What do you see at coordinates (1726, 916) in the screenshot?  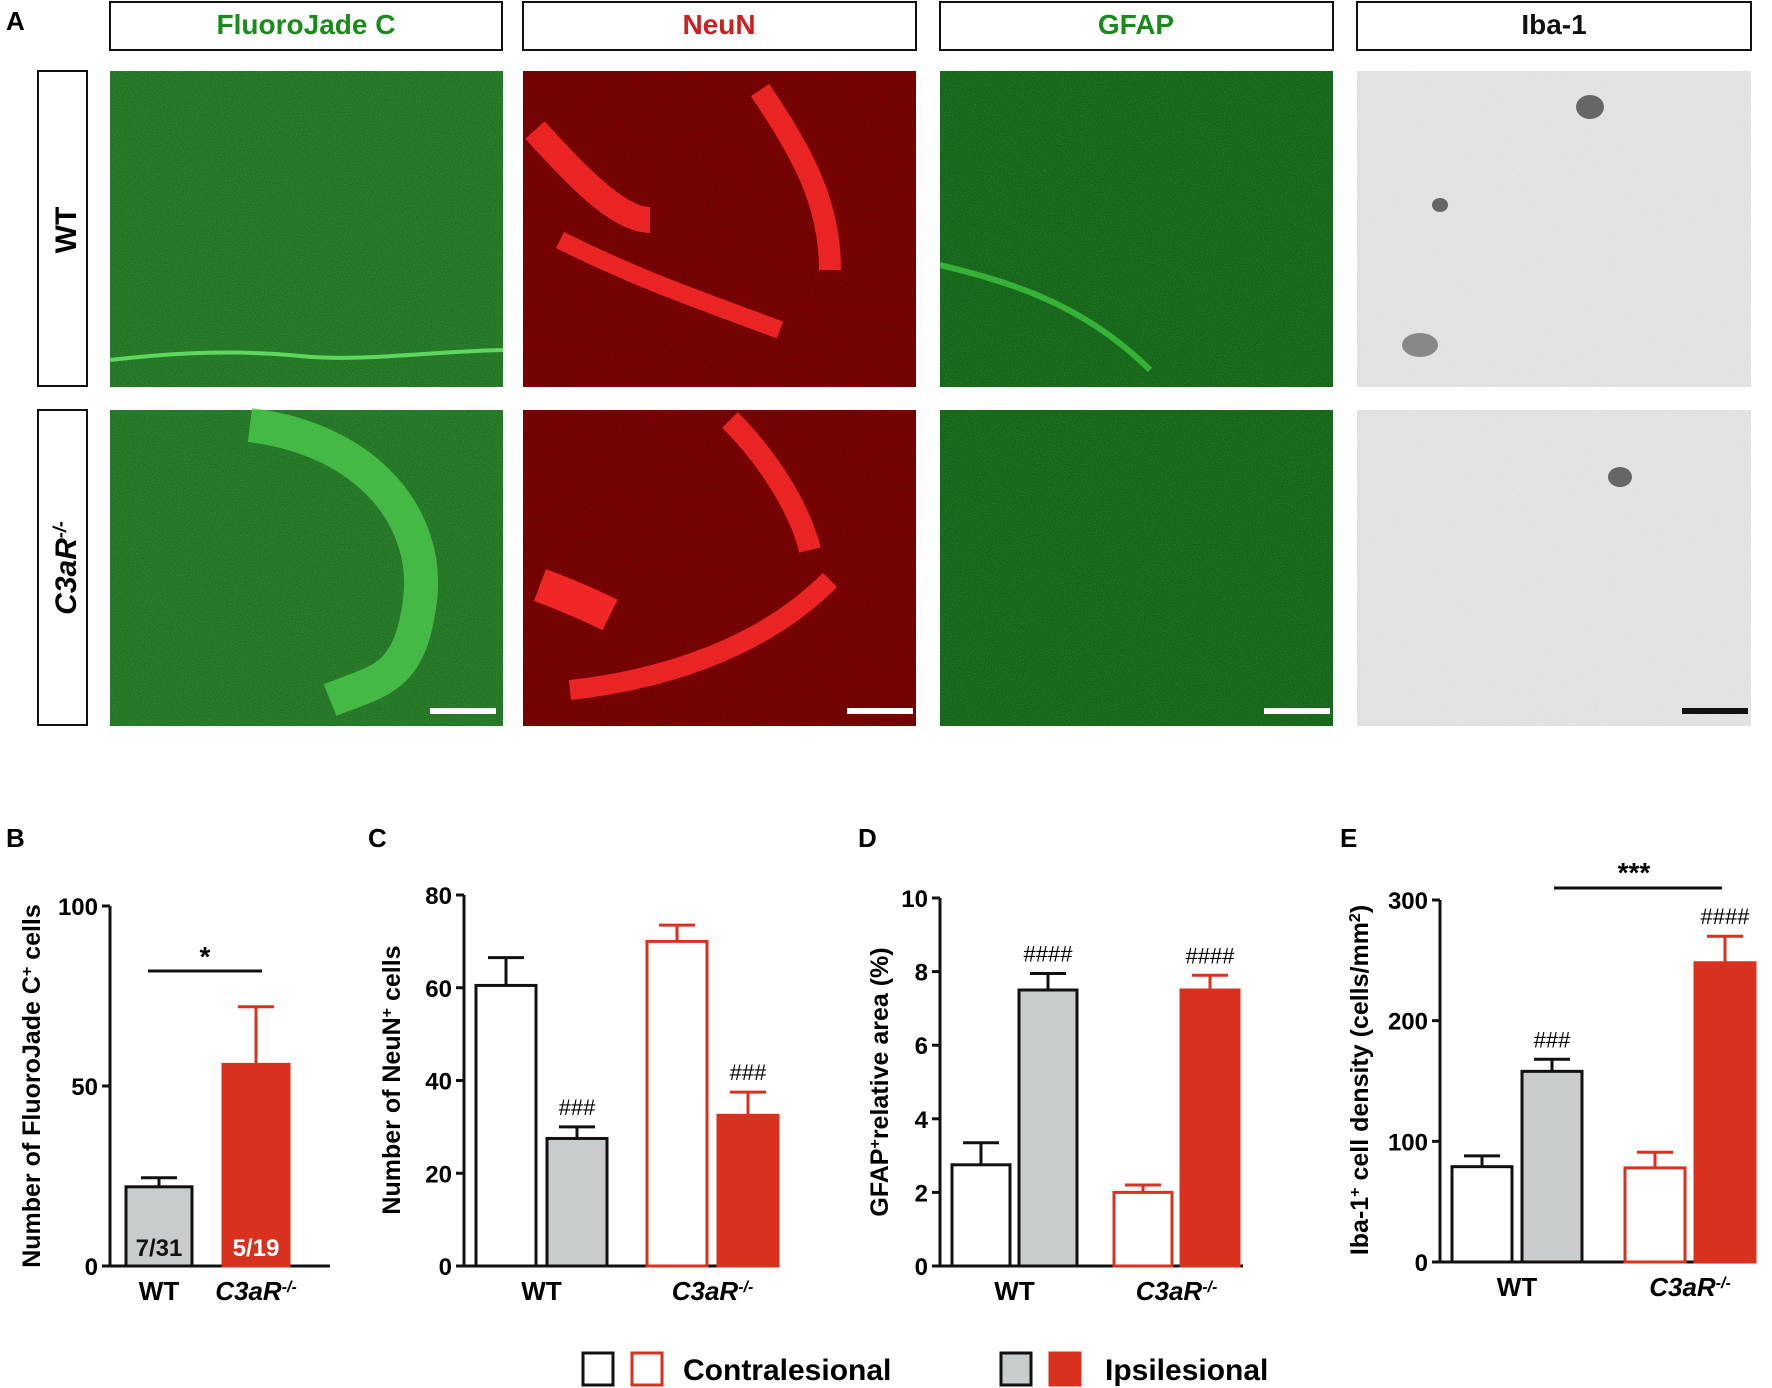 I see `annotation-e-1-1: ####` at bounding box center [1726, 916].